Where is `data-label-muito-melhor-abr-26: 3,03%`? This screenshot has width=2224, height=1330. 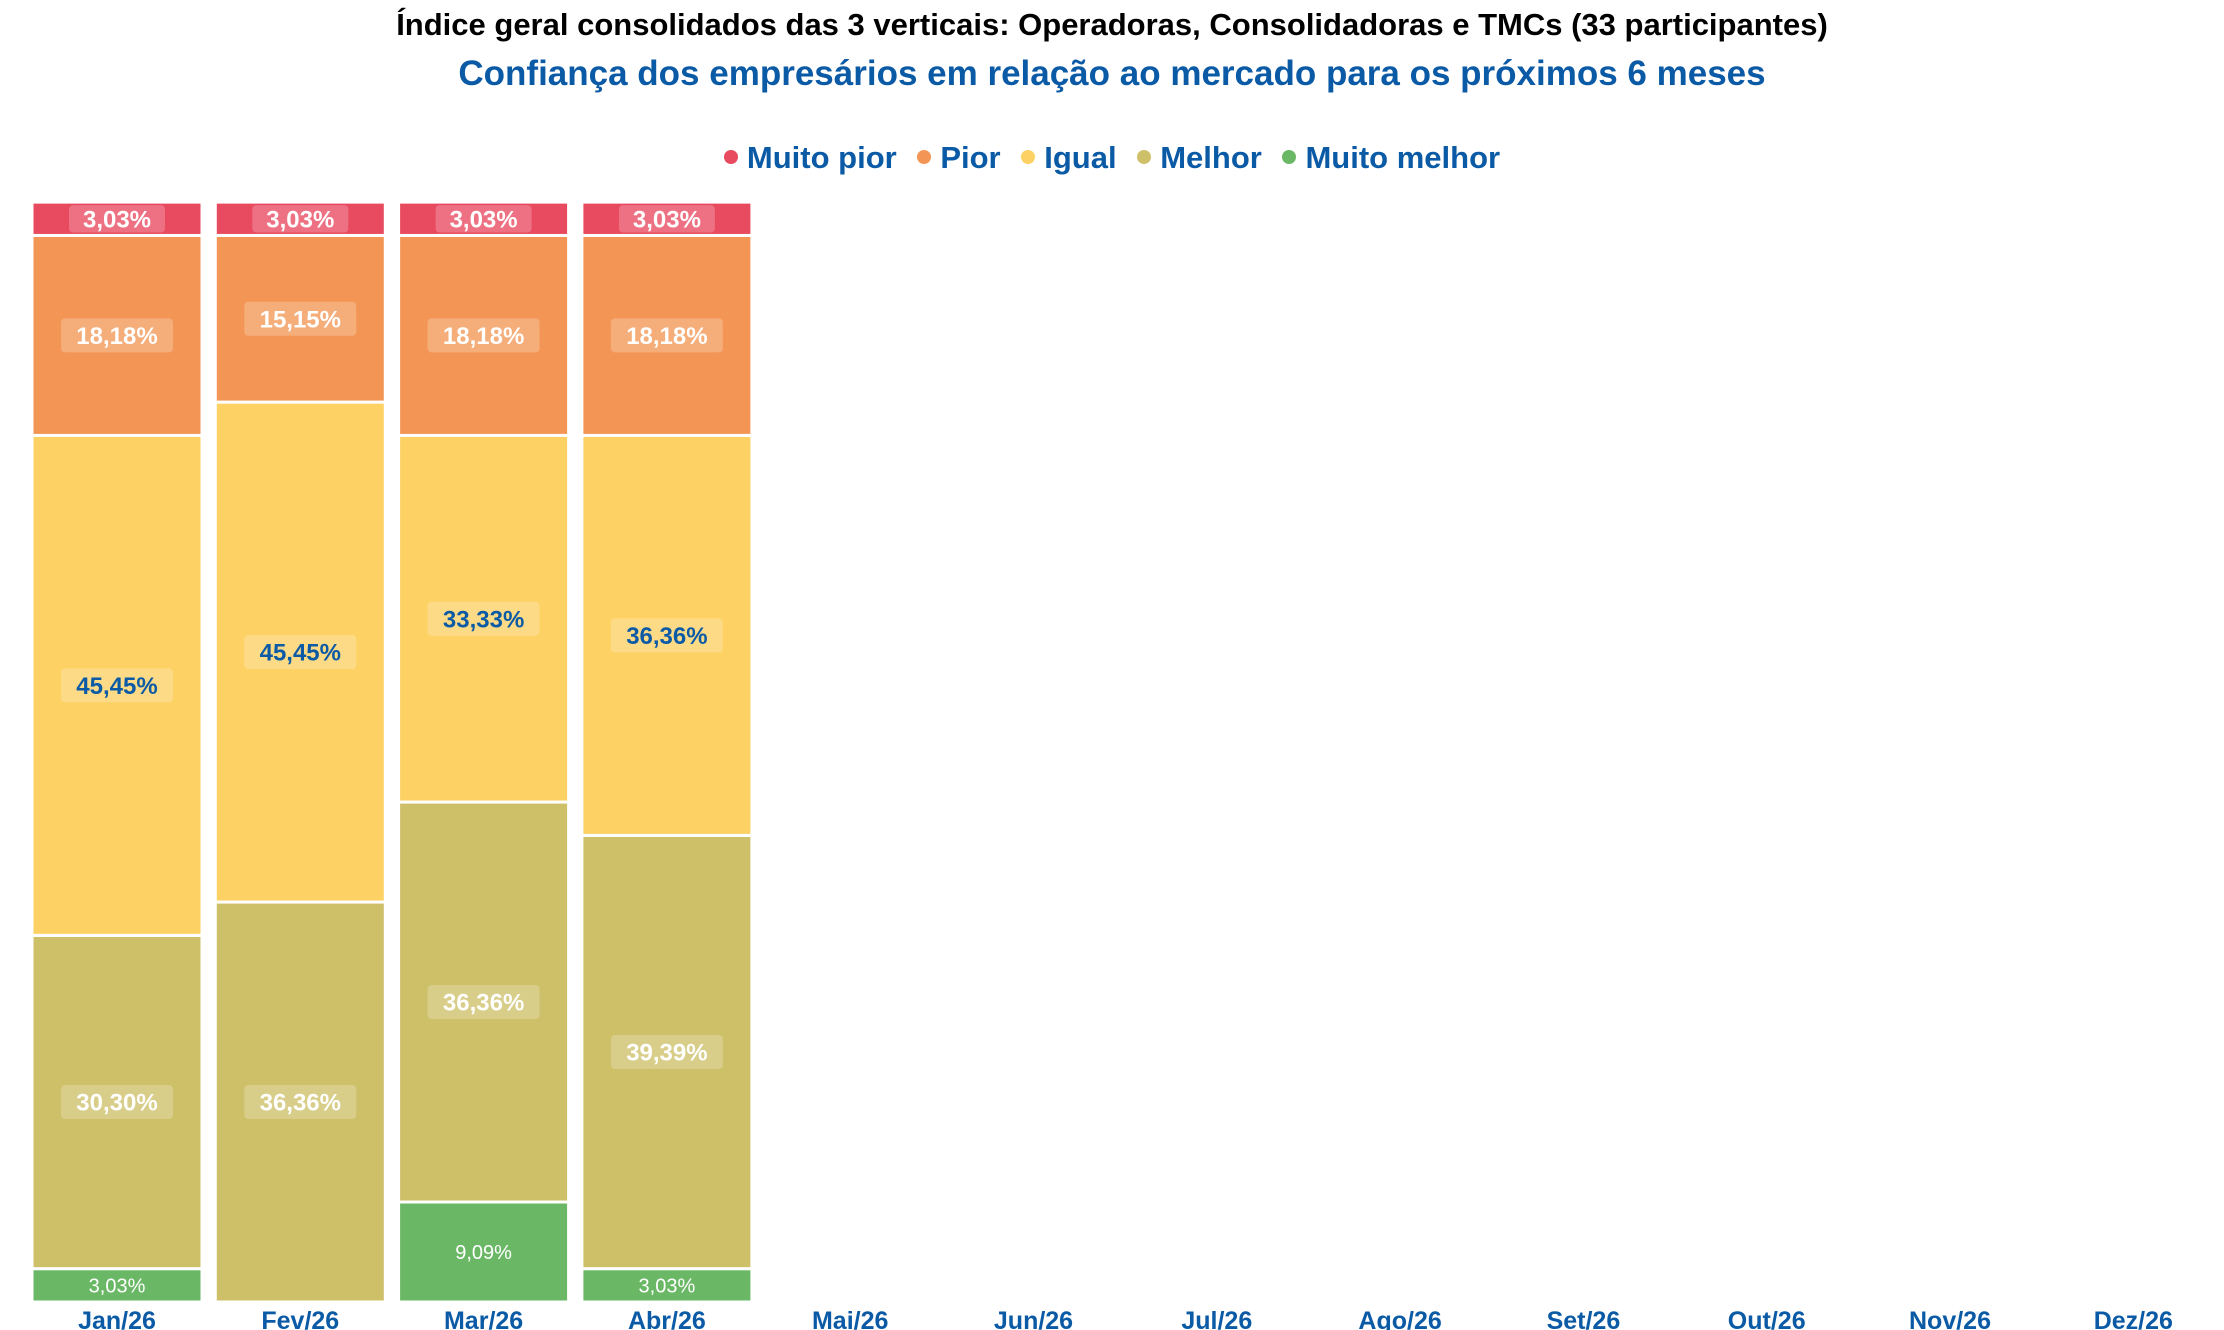 data-label-muito-melhor-abr-26: 3,03% is located at coordinates (667, 1287).